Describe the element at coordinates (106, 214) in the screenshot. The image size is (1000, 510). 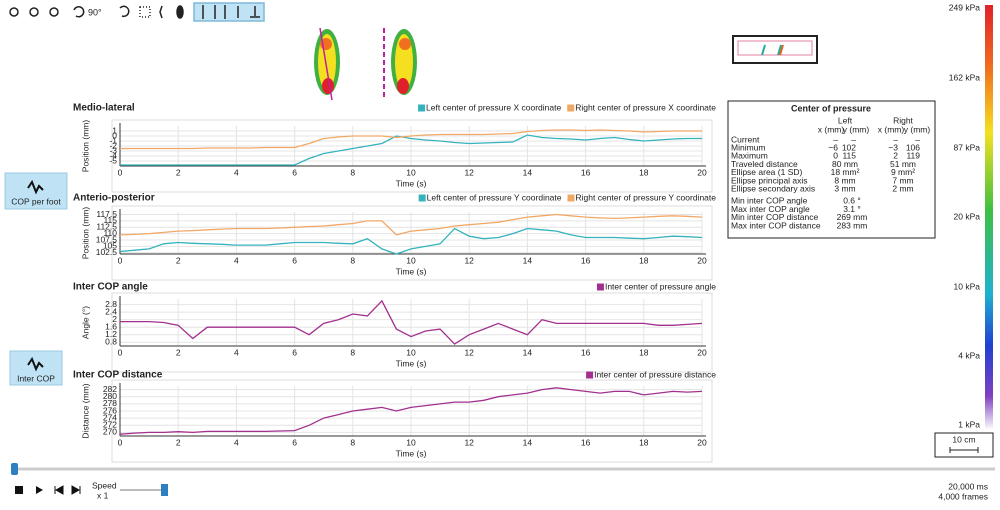
I see `y-tick-label: 117.5` at that location.